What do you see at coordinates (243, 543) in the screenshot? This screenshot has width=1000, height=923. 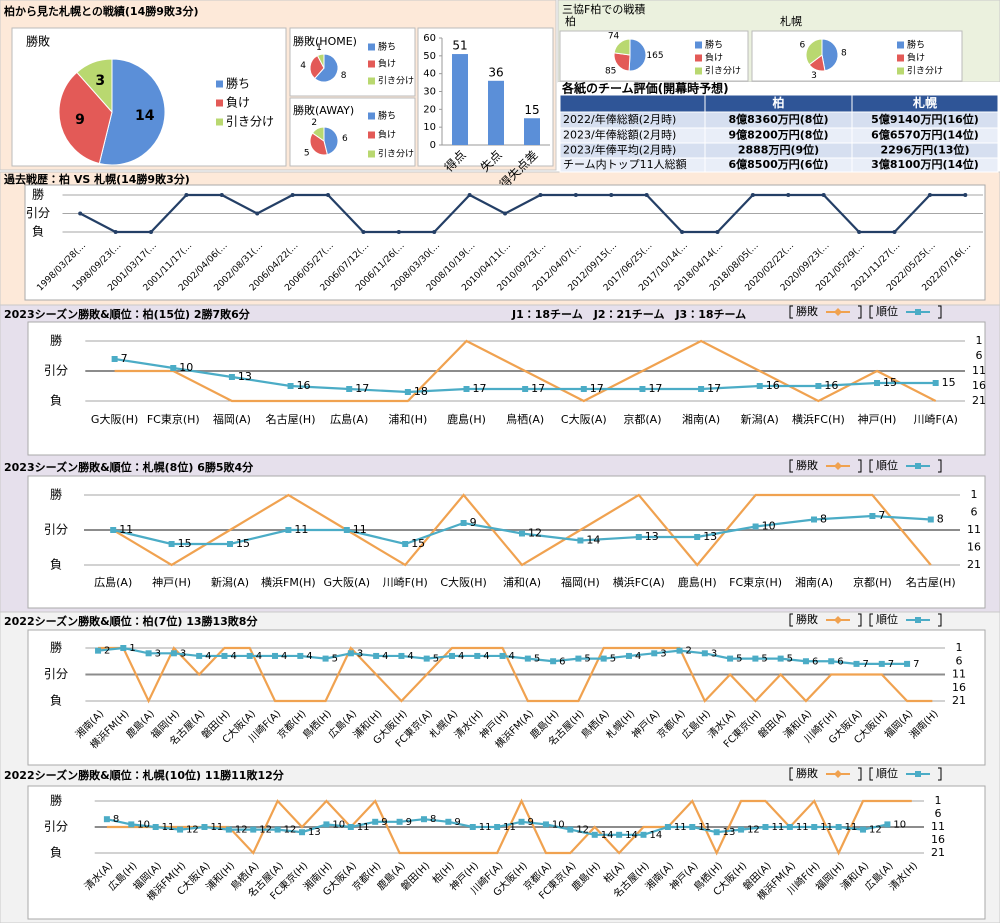 I see `data-label: 15` at bounding box center [243, 543].